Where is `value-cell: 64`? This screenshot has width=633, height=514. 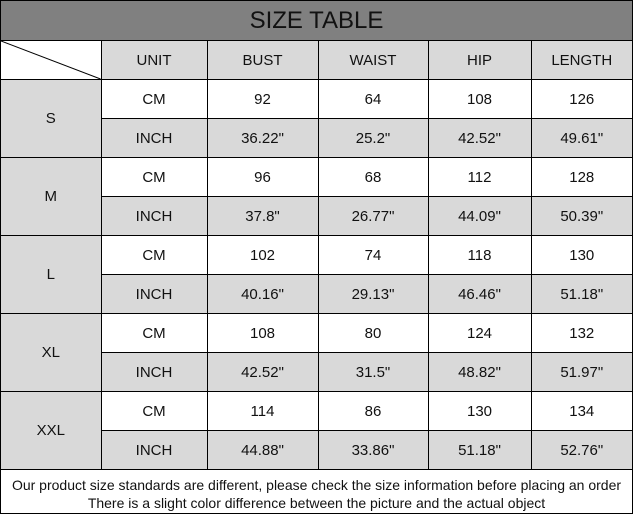 value-cell: 64 is located at coordinates (373, 99).